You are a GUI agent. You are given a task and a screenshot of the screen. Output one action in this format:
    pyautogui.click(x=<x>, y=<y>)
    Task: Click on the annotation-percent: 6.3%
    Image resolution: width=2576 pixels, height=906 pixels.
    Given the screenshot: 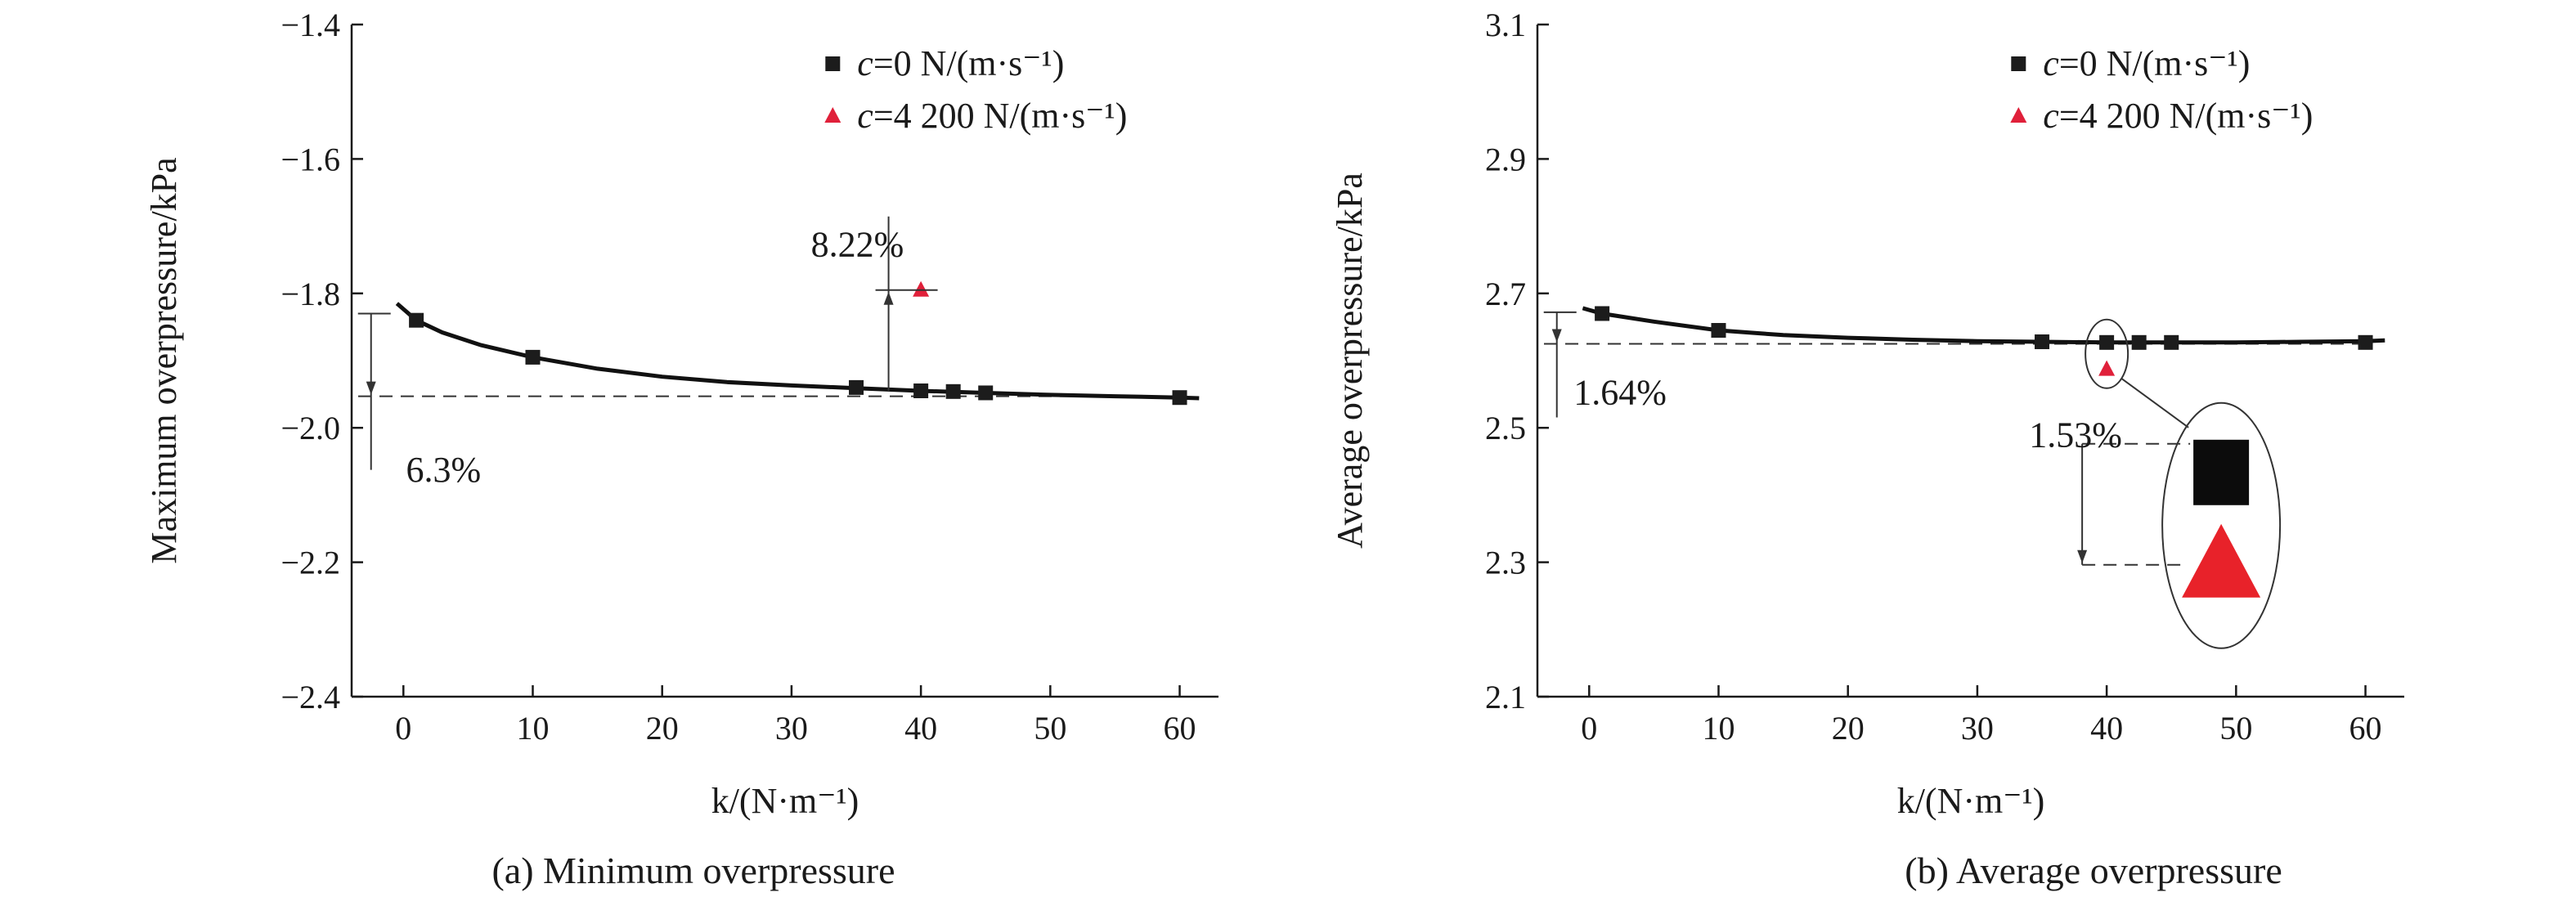 What is the action you would take?
    pyautogui.click(x=443, y=470)
    